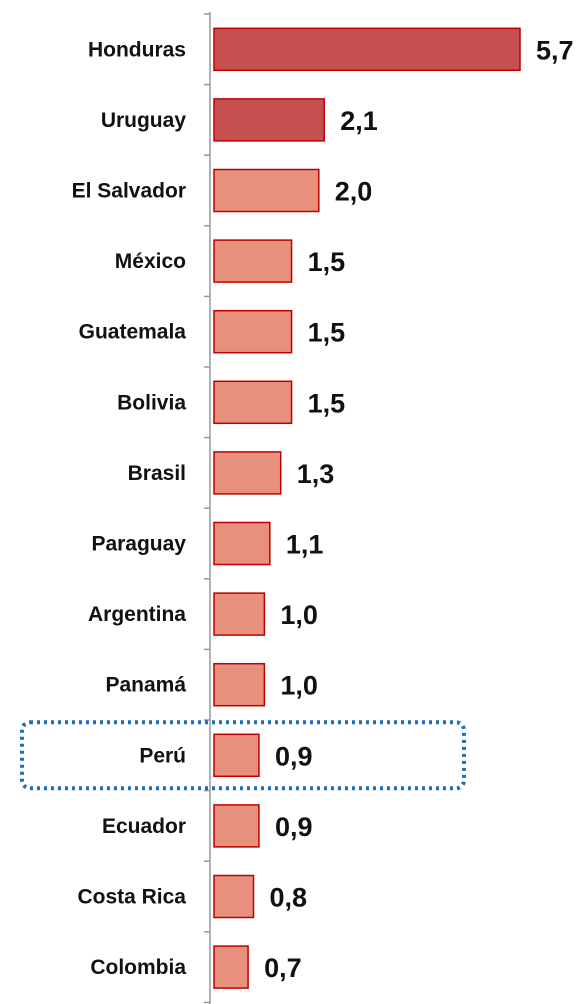  What do you see at coordinates (150, 261) in the screenshot?
I see `category-label-mexico: México` at bounding box center [150, 261].